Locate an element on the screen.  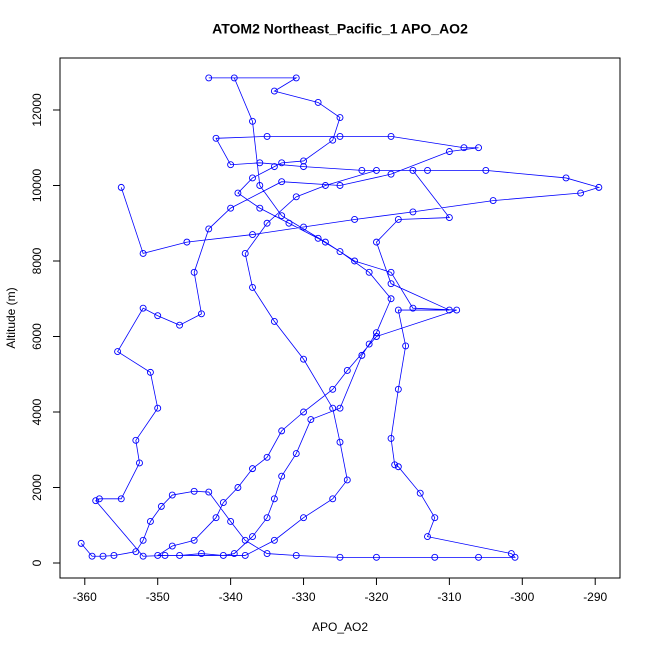
x-tick-label: -290 is located at coordinates (595, 597).